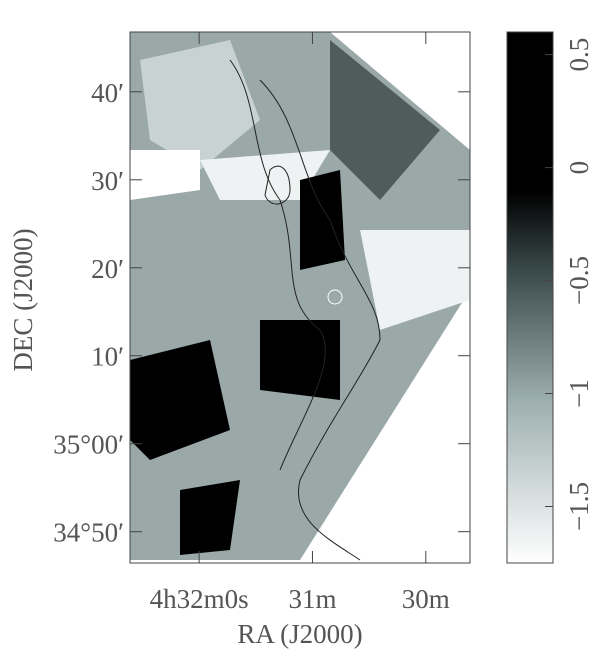 This screenshot has width=600, height=666. Describe the element at coordinates (107, 357) in the screenshot. I see `y-tick-label: 10′` at that location.